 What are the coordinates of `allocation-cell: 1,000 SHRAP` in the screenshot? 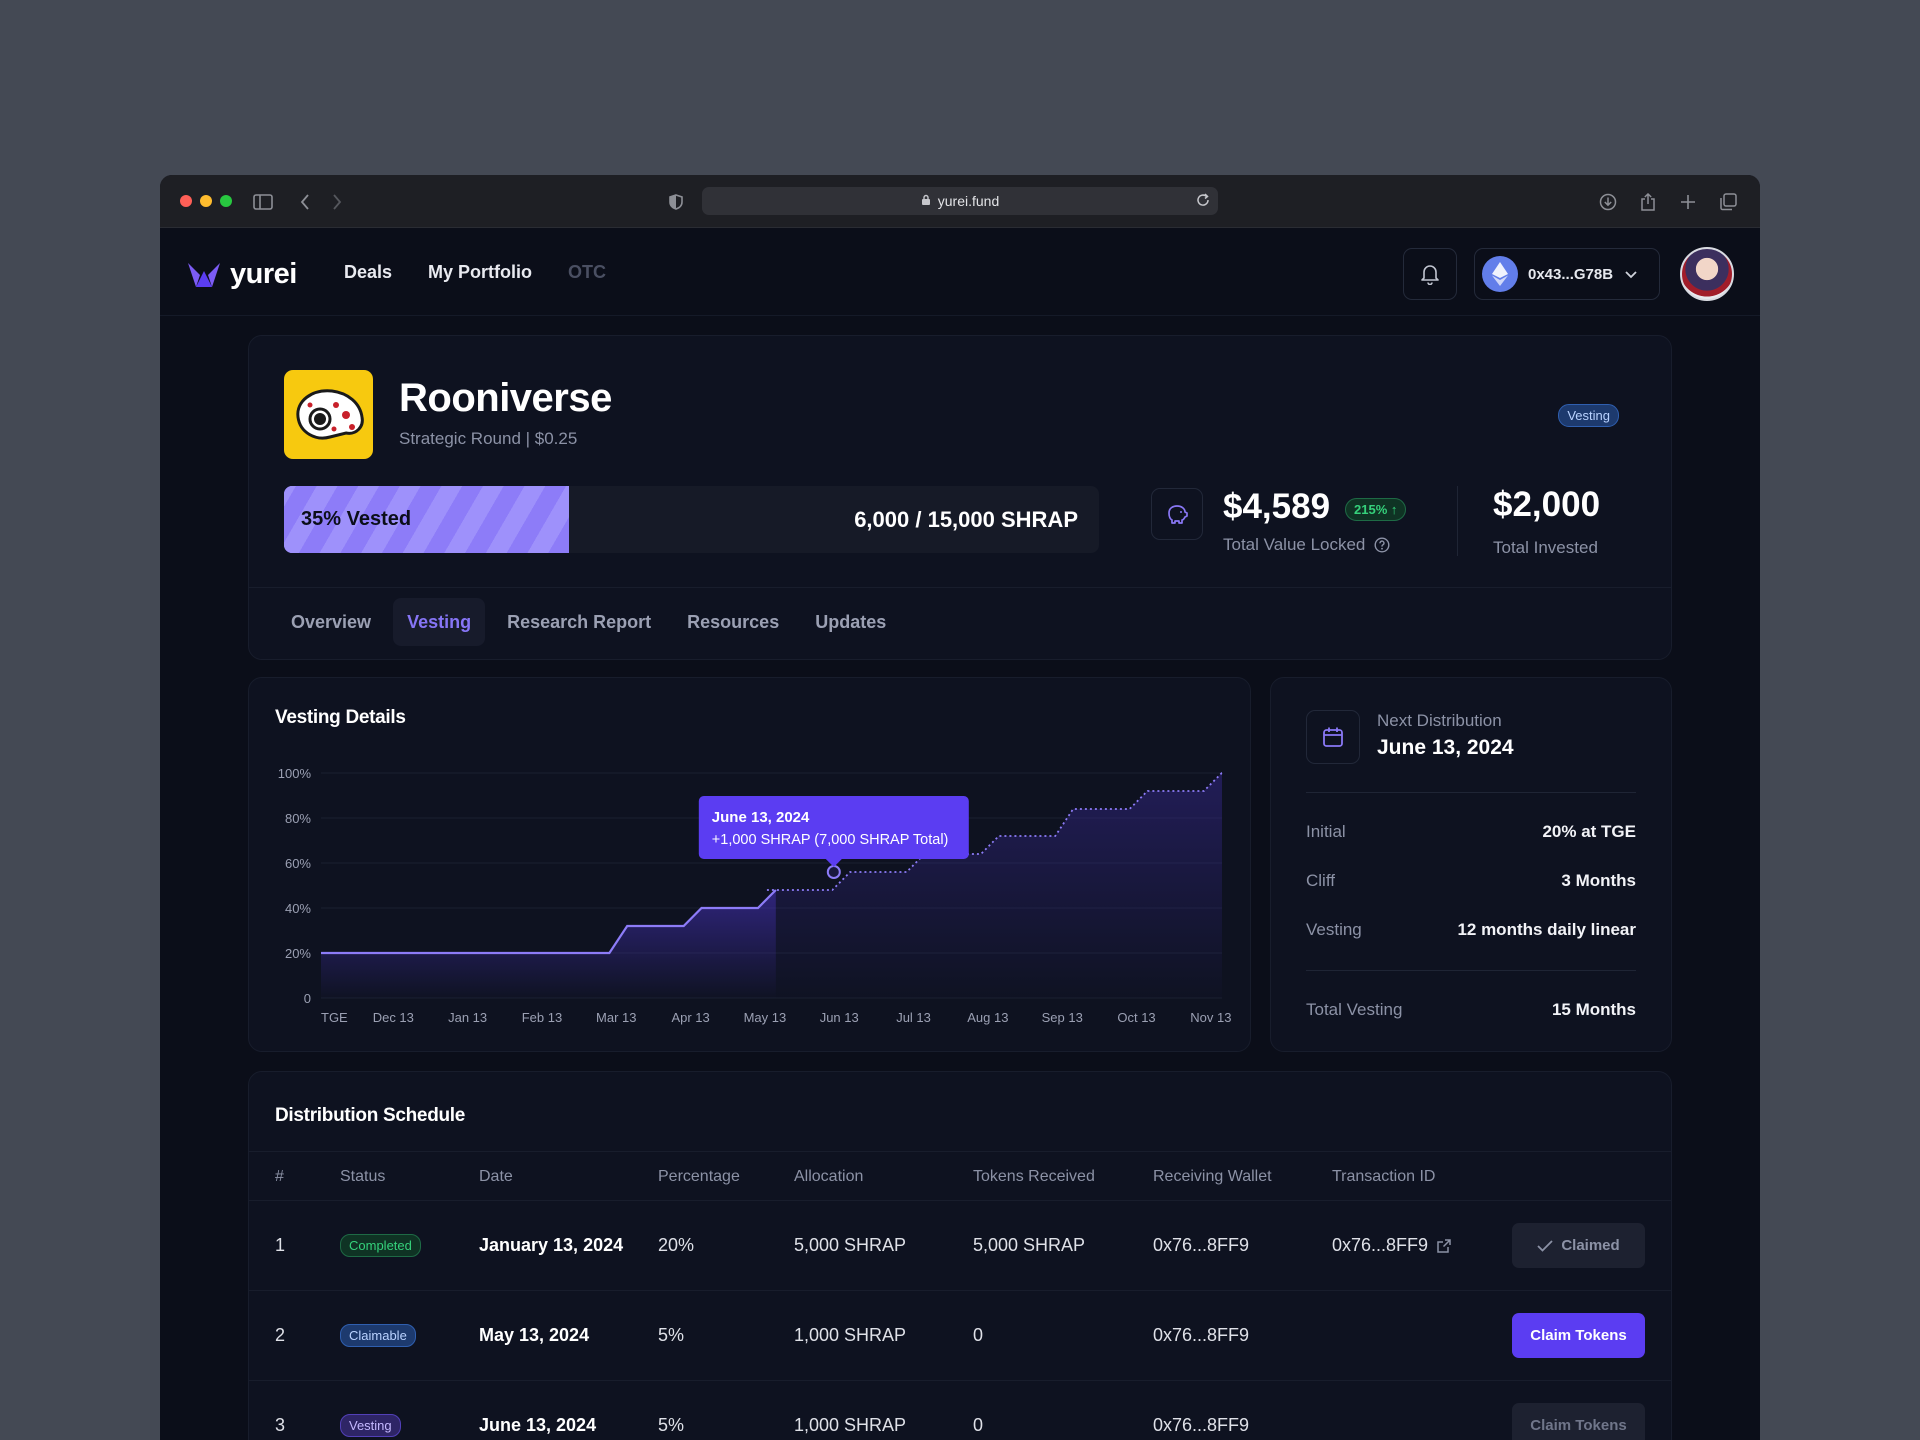 It's located at (850, 1425).